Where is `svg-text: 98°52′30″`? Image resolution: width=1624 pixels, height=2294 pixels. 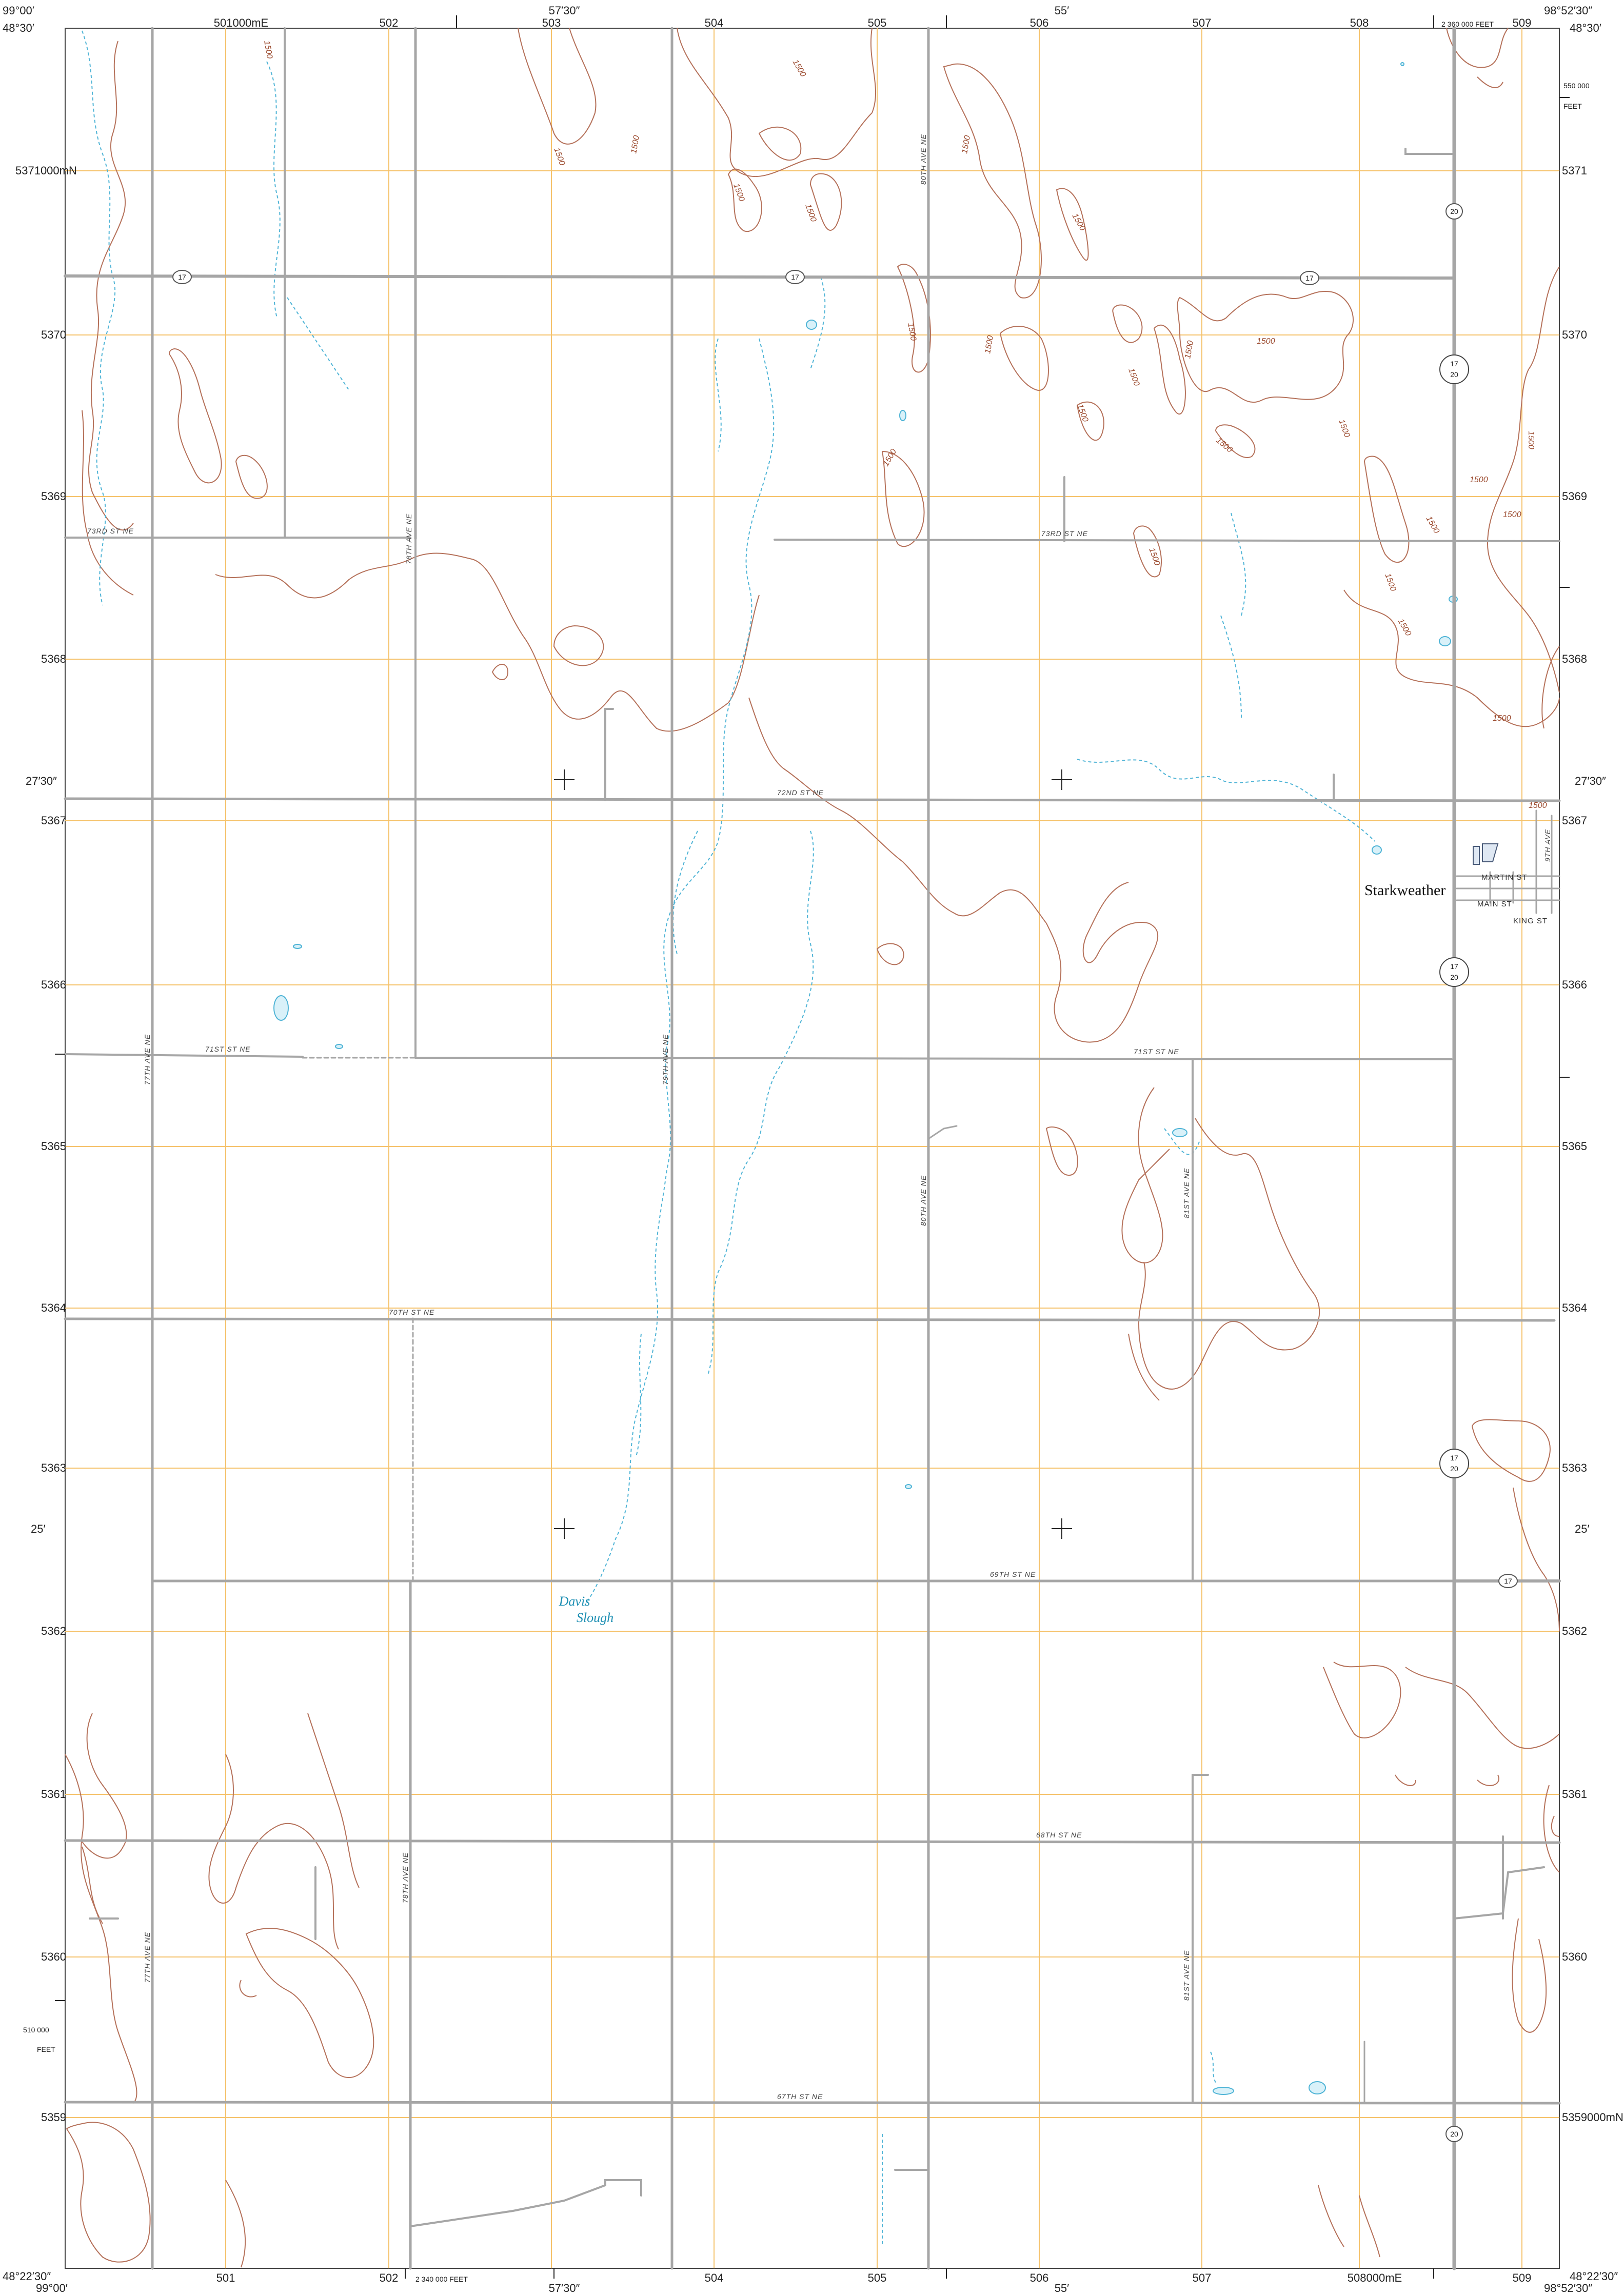 svg-text: 98°52′30″ is located at coordinates (1568, 10).